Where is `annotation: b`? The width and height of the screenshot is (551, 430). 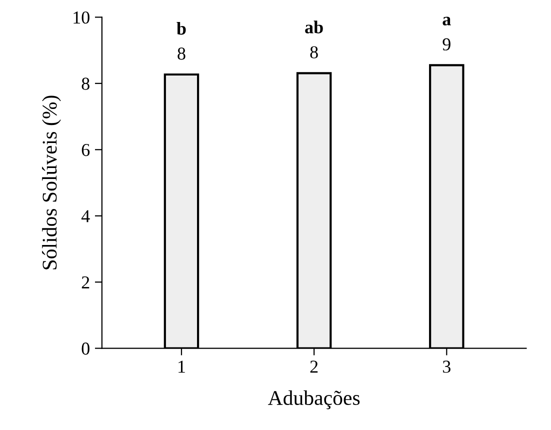 annotation: b is located at coordinates (181, 28).